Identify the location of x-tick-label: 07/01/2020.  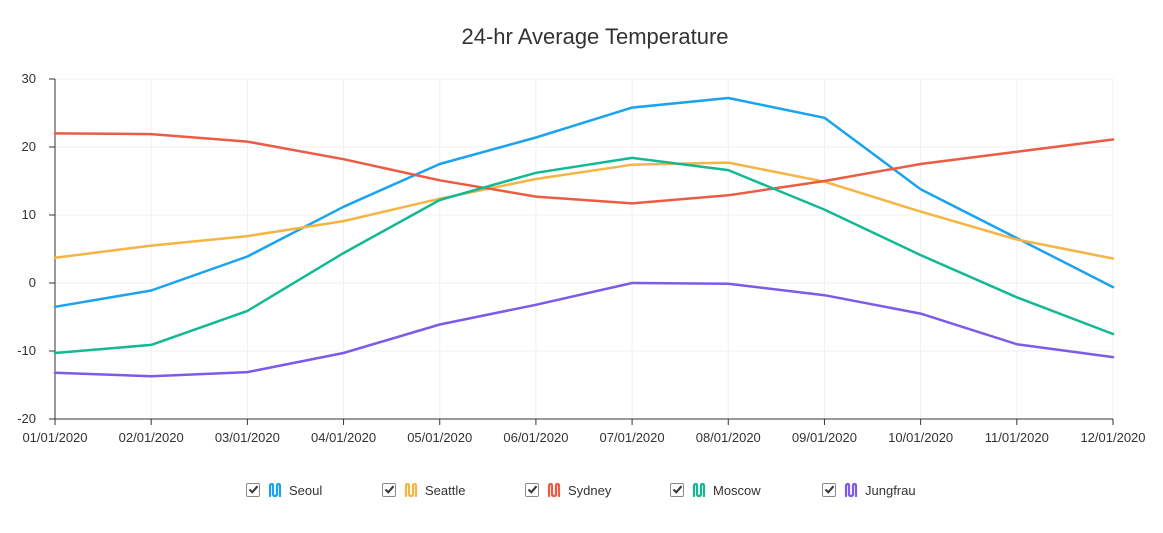
(632, 437).